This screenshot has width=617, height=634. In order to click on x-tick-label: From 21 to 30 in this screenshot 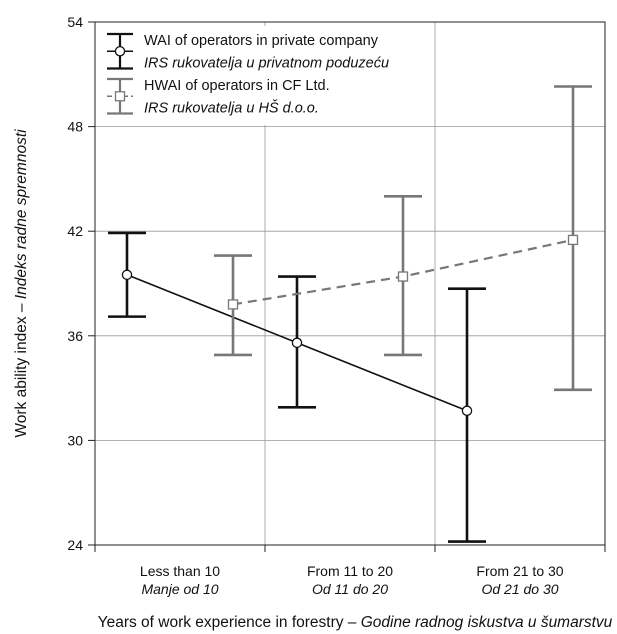, I will do `click(519, 571)`.